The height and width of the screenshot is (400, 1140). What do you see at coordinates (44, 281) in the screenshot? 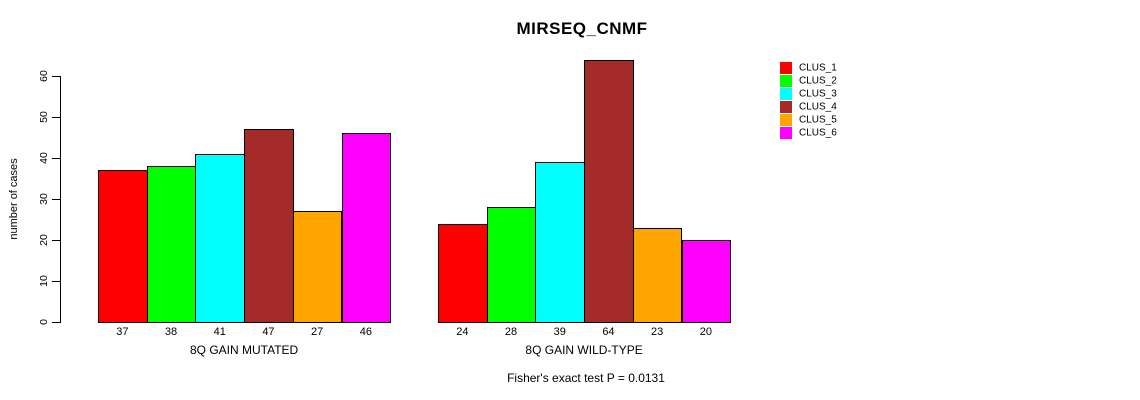
I see `y-tick-label: 10` at bounding box center [44, 281].